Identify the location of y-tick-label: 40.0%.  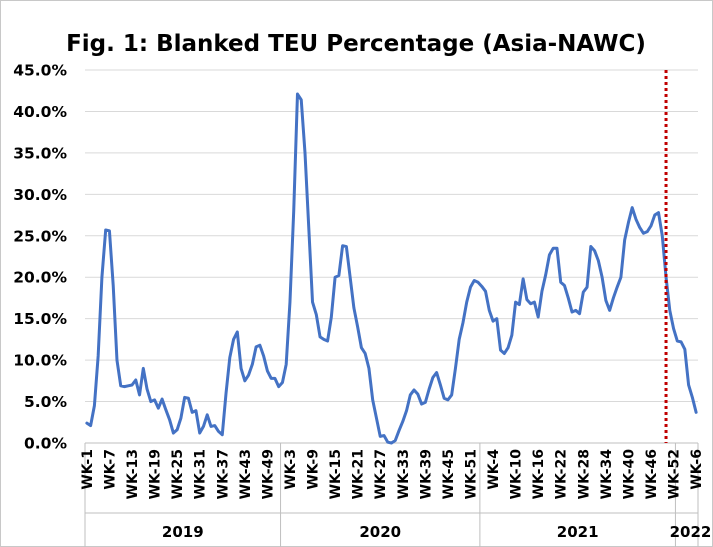
(40, 112).